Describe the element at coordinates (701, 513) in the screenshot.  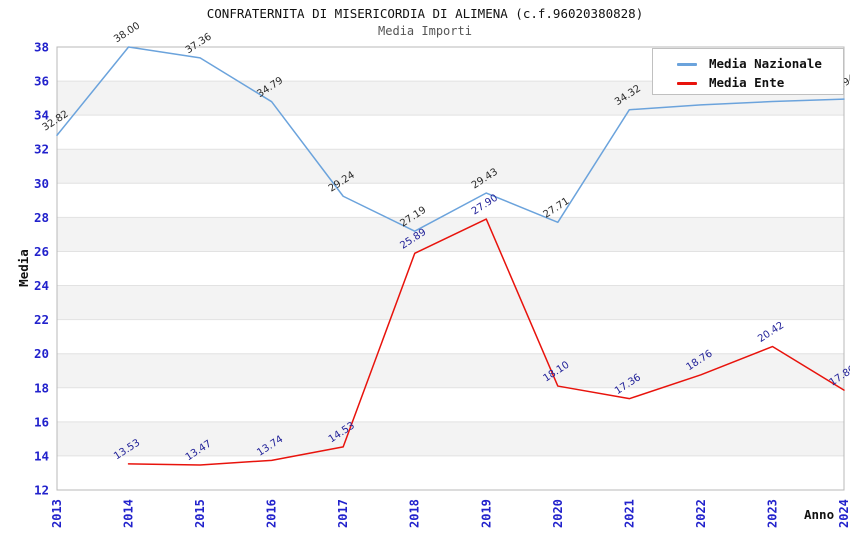
I see `x-tick-label: 2022` at that location.